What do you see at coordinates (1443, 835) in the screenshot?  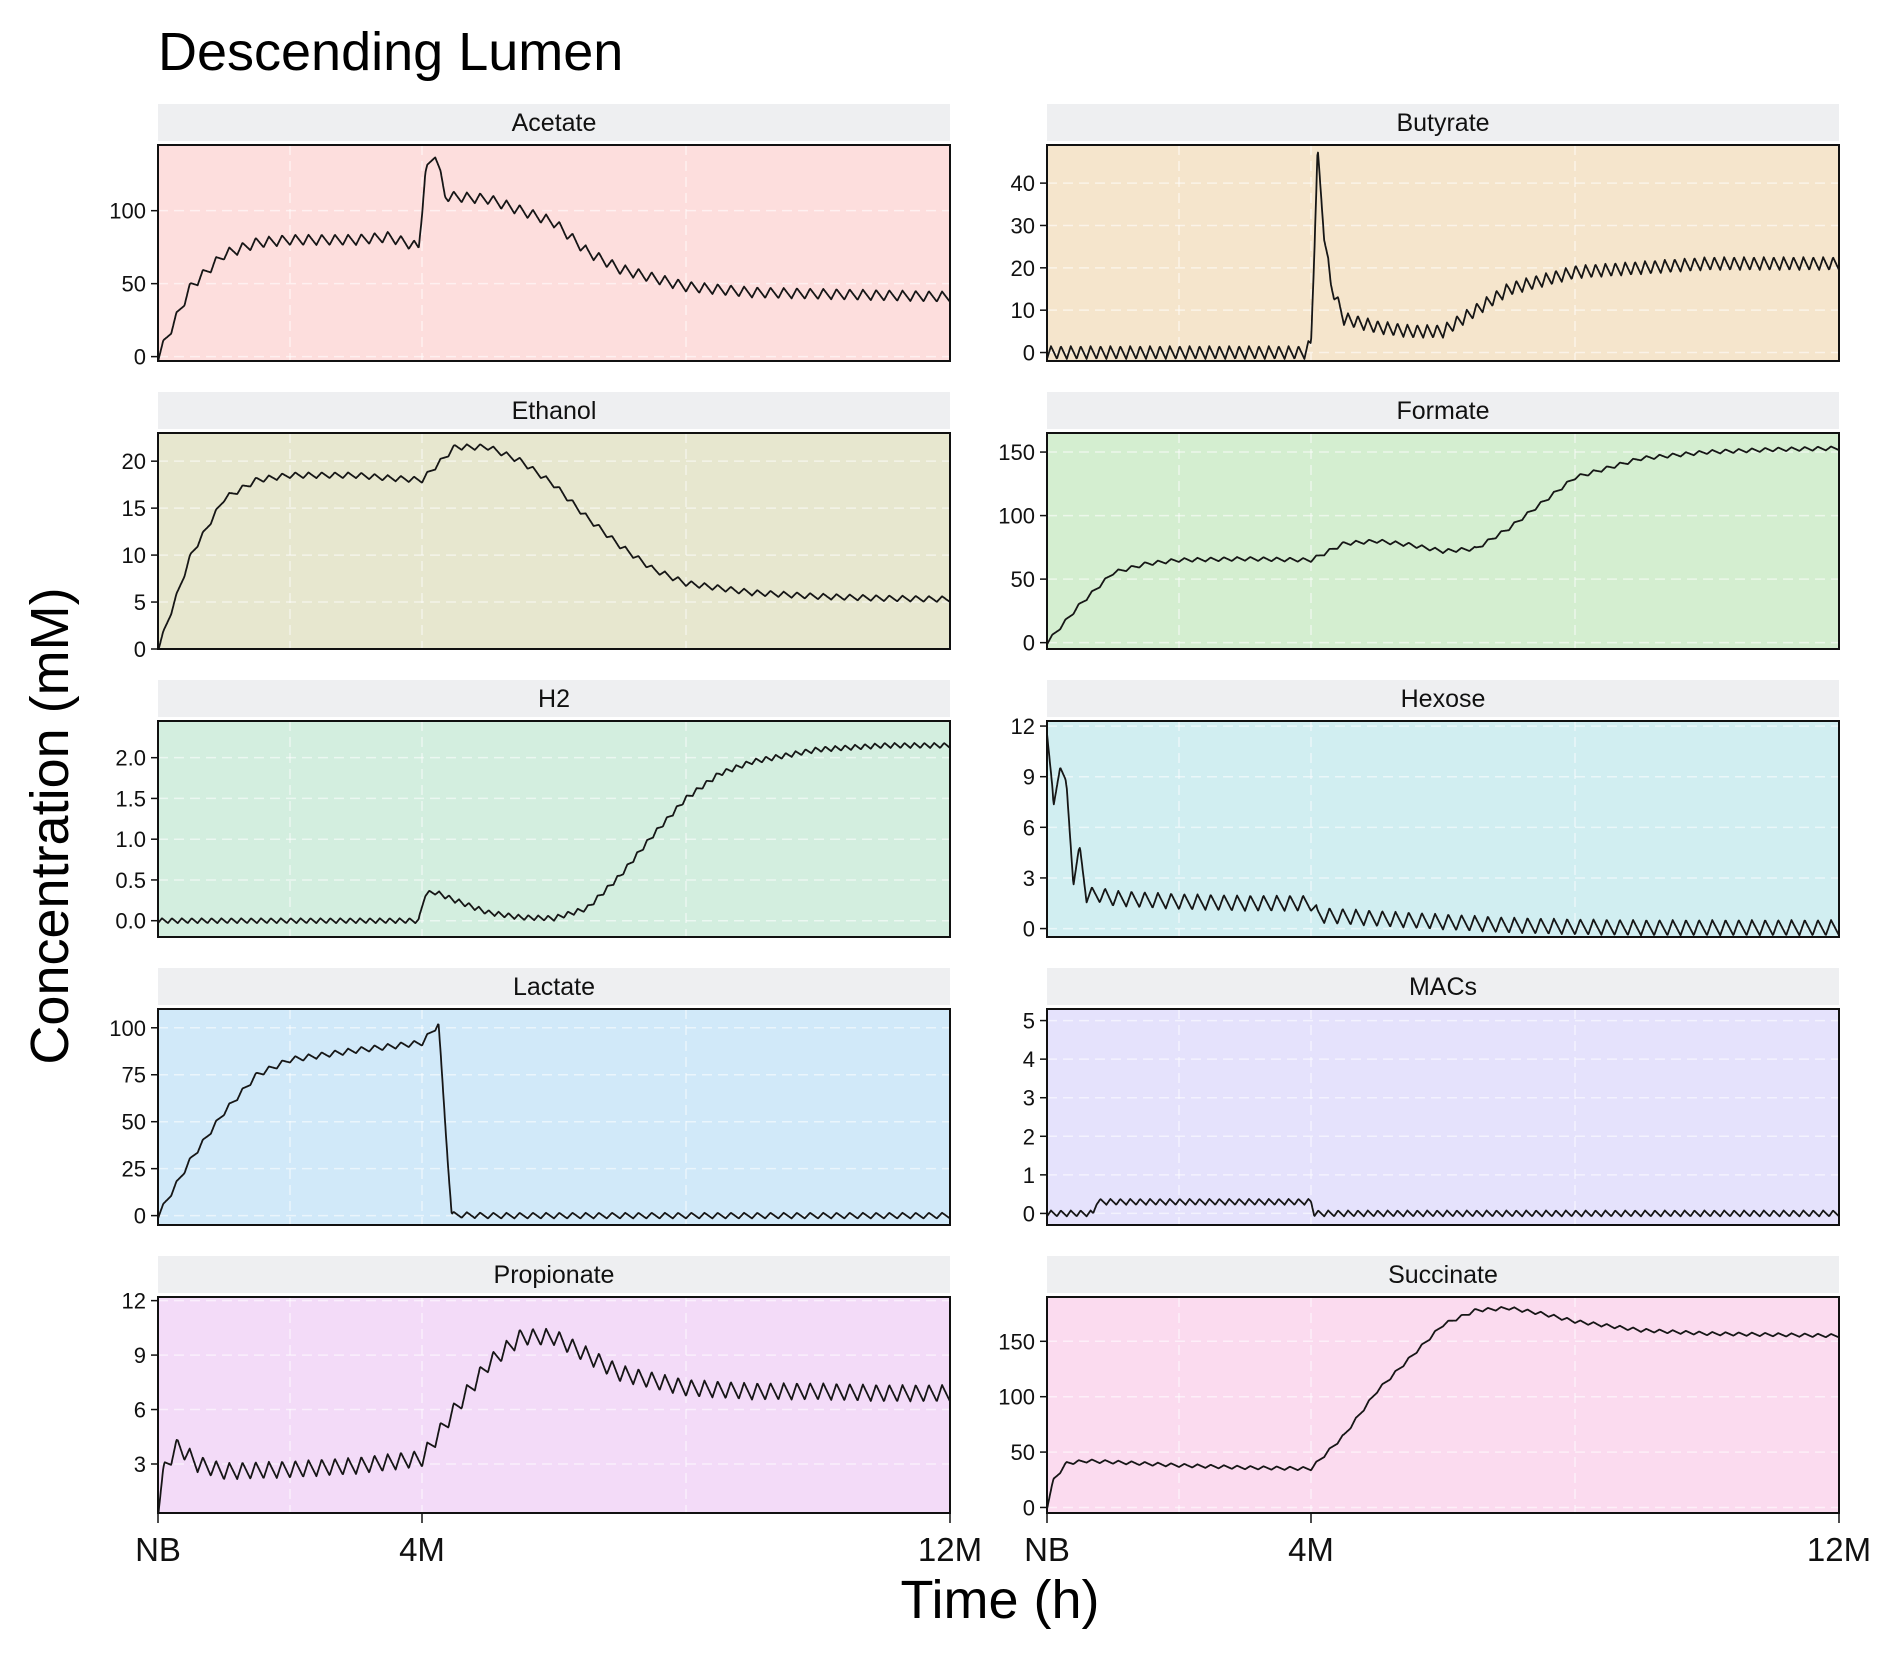 I see `series-line-hexose` at bounding box center [1443, 835].